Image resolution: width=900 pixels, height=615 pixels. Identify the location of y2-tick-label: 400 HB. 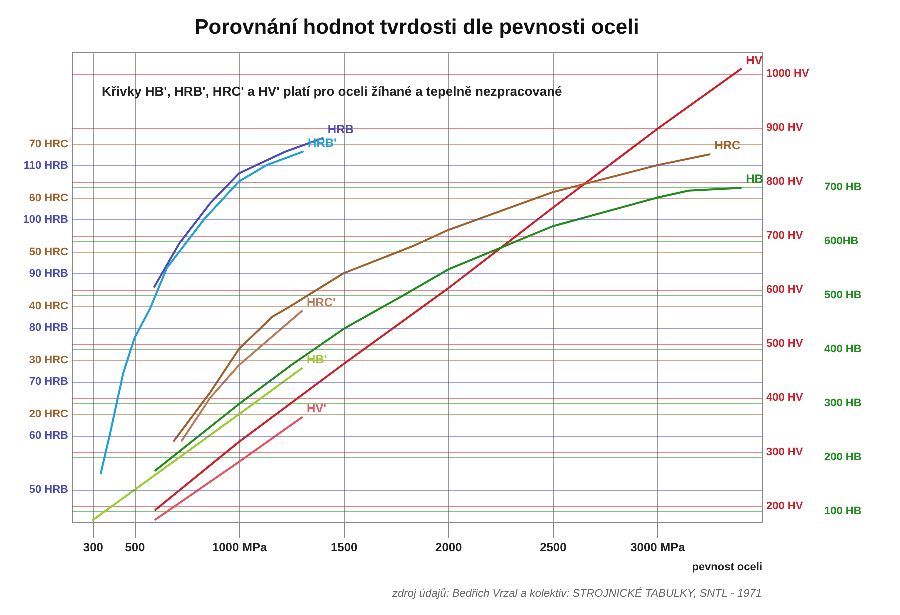
(843, 350).